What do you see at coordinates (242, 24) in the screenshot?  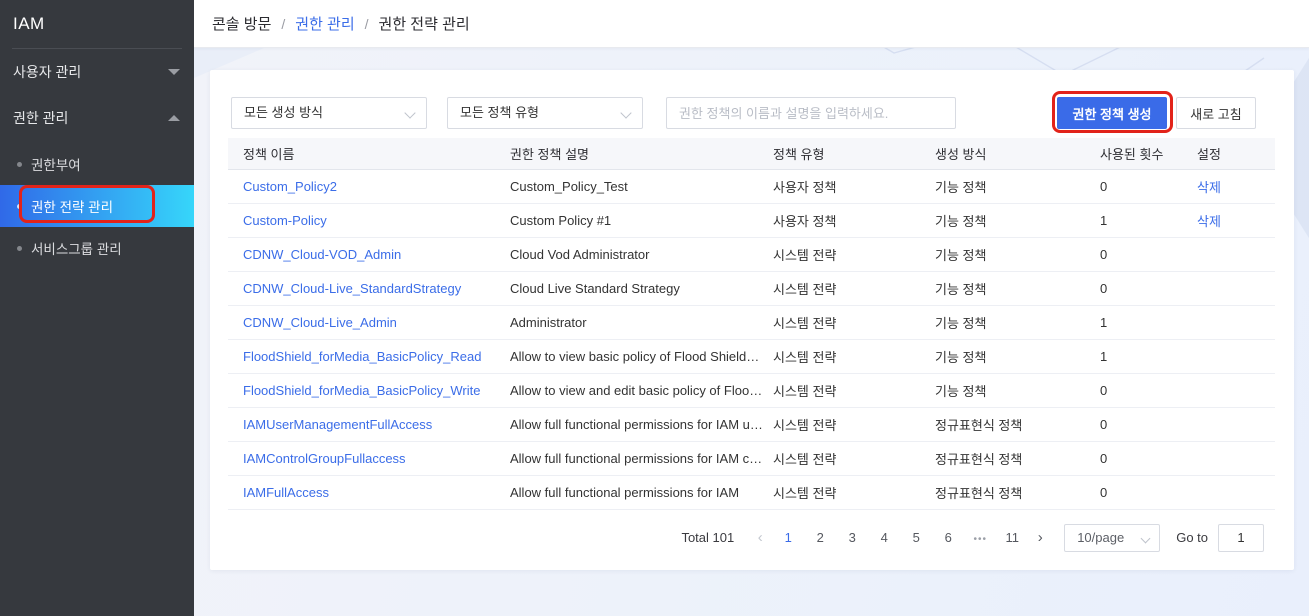 I see `breadcrumb-item: 콘솔 방문` at bounding box center [242, 24].